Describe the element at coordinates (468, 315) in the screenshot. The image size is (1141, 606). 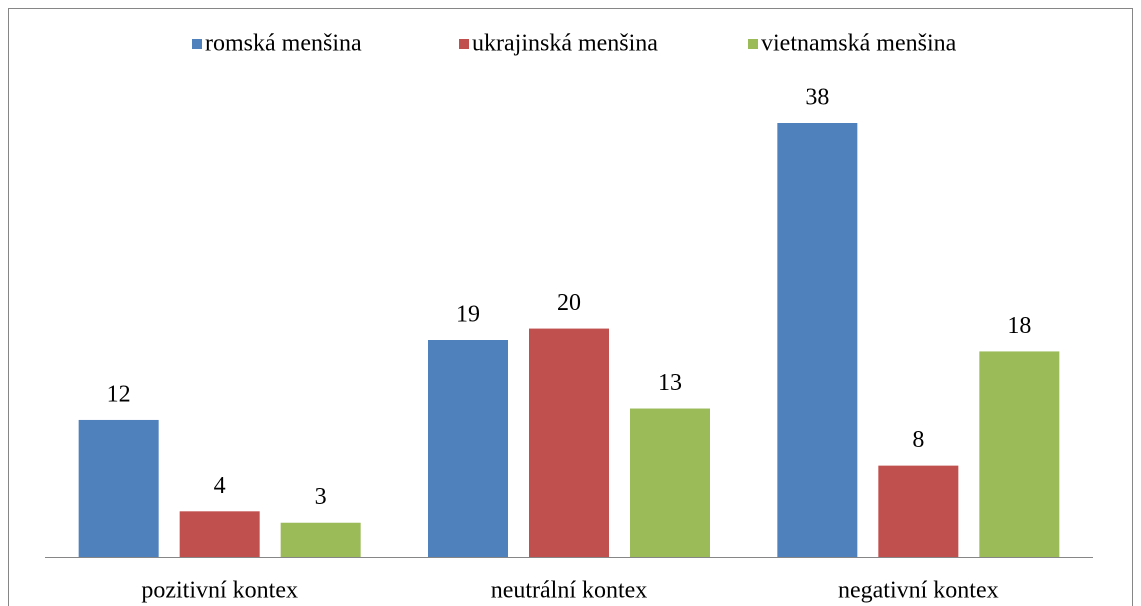
I see `data-label: 19` at that location.